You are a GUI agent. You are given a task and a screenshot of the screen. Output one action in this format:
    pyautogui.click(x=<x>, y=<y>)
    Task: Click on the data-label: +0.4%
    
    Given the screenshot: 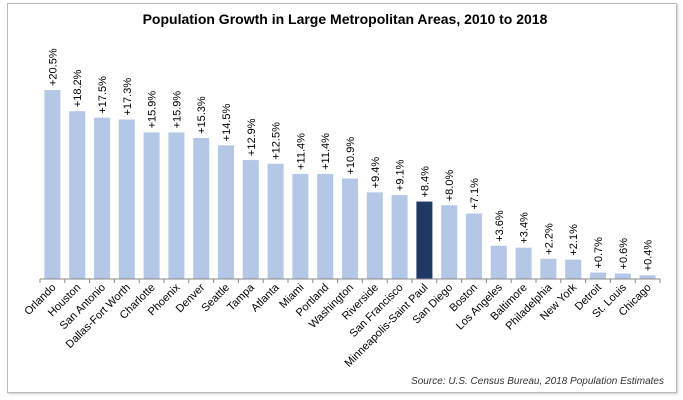 What is the action you would take?
    pyautogui.click(x=649, y=256)
    